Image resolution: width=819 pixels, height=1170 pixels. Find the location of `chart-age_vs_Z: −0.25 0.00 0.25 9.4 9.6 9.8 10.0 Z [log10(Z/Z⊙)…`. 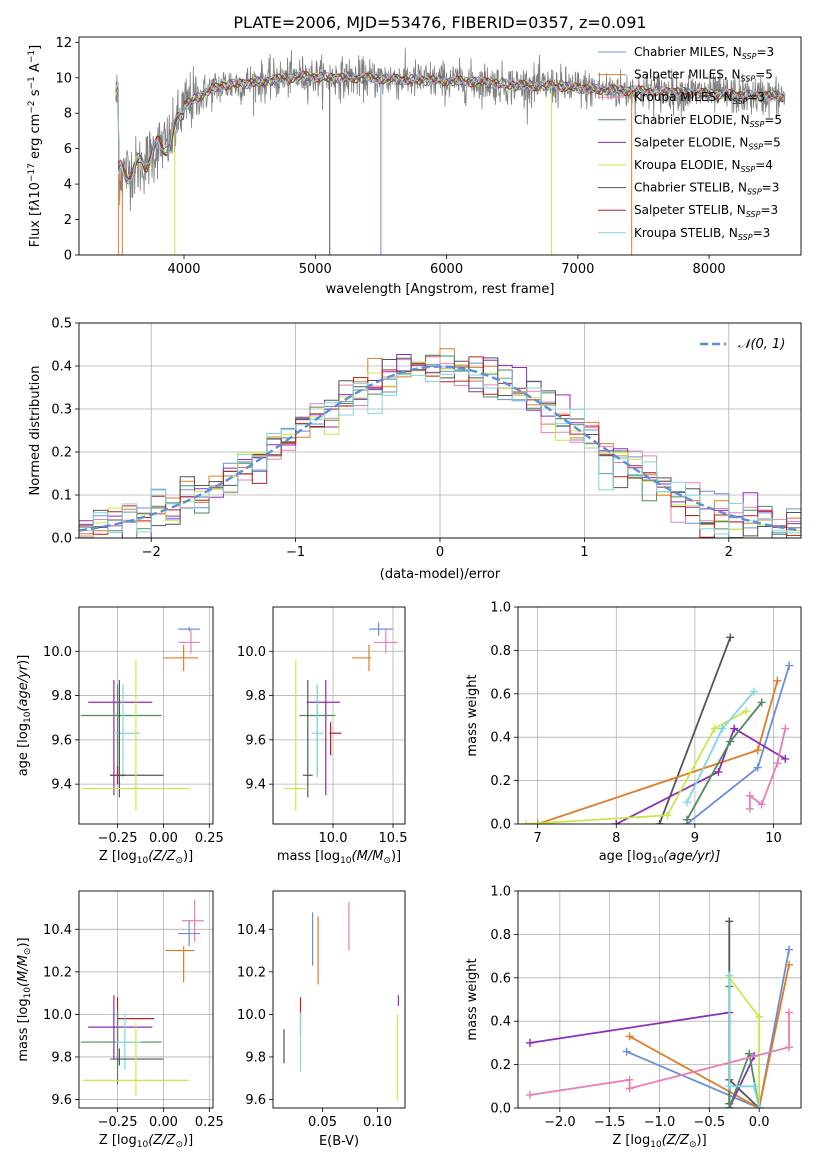

chart-age_vs_Z: −0.25 0.00 0.25 9.4 9.6 9.8 10.0 Z [log10(Z/Z⊙)… is located at coordinates (120, 736).